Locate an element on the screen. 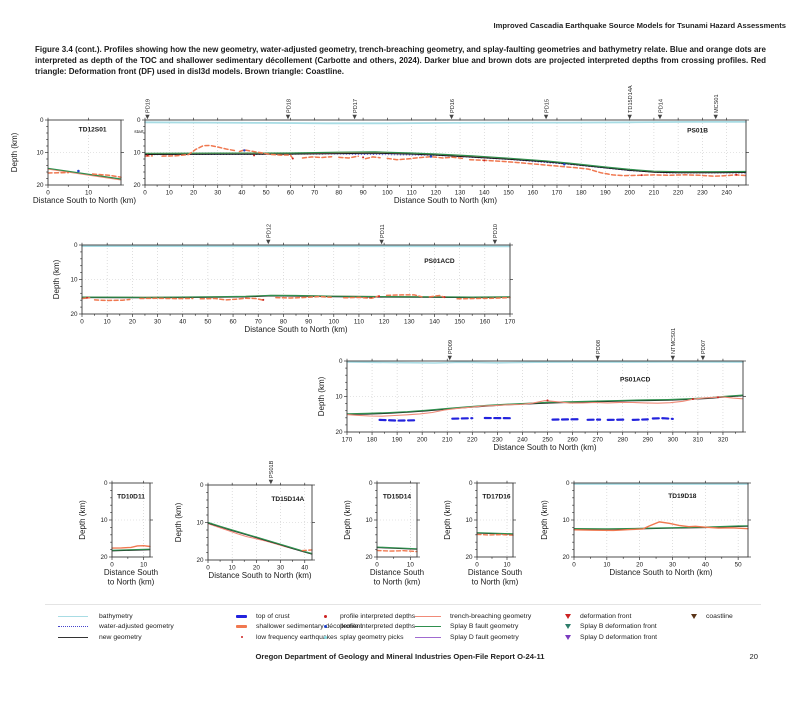  svg-text: PS01B is located at coordinates (272, 469).